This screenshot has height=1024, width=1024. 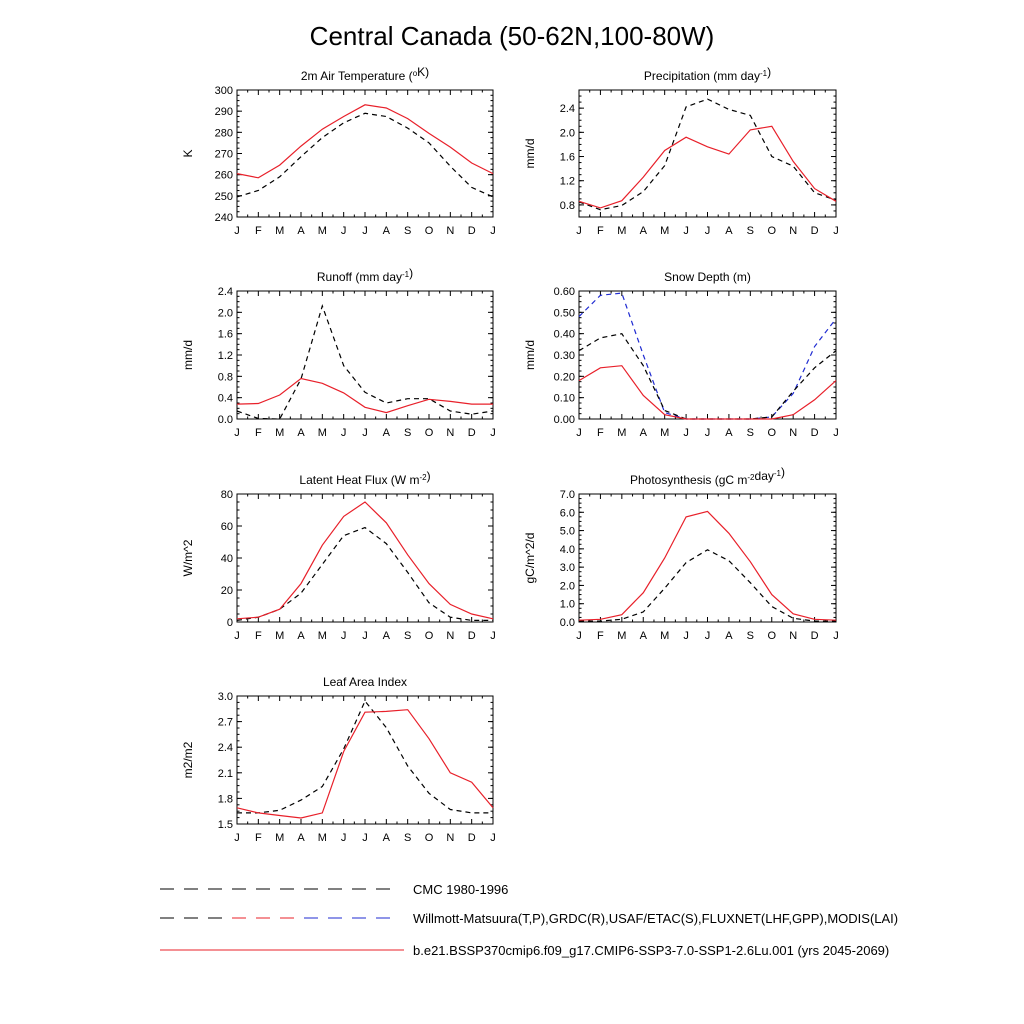 What do you see at coordinates (707, 476) in the screenshot?
I see `panel-title: Photosynthesis (gC m-2day-1)` at bounding box center [707, 476].